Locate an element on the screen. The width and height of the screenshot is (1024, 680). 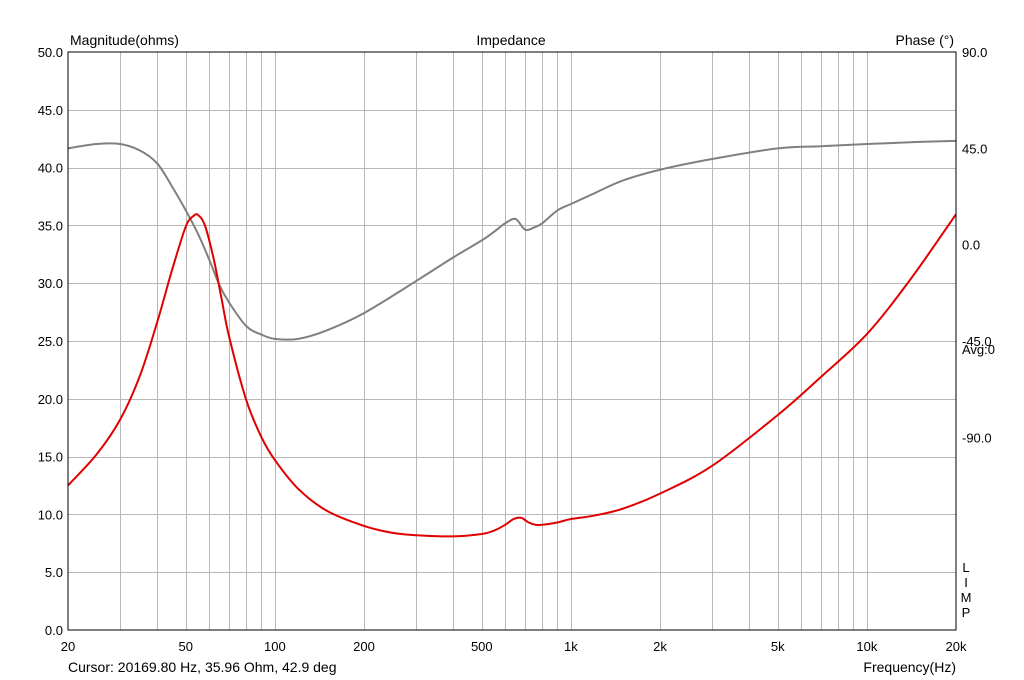
x-tick-label: 2k is located at coordinates (660, 646).